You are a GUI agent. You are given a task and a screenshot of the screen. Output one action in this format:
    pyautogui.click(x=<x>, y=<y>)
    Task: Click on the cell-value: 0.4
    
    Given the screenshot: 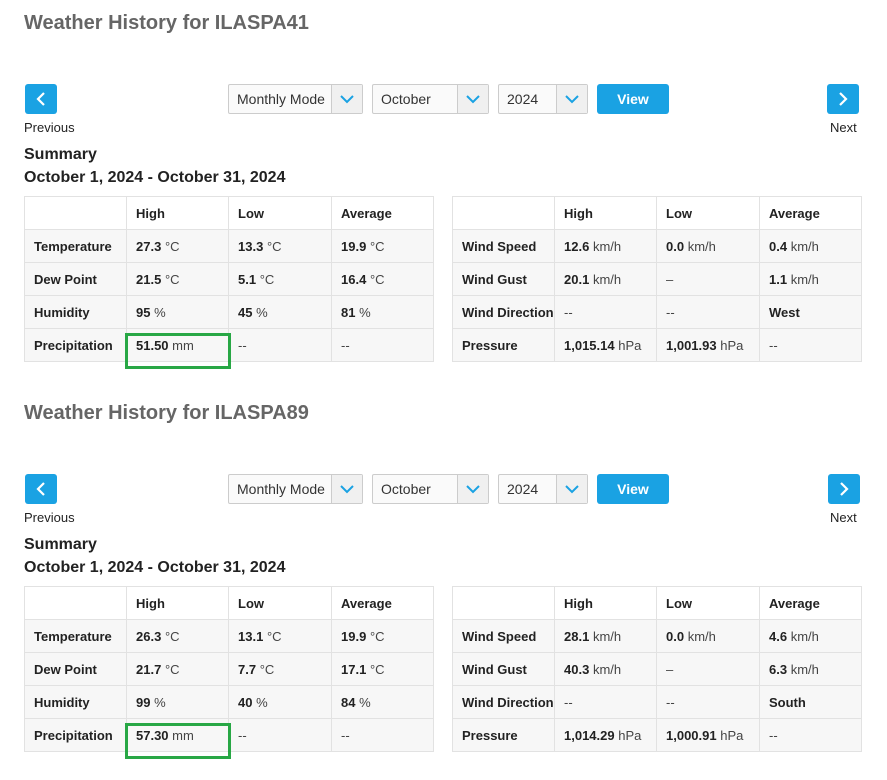 What is the action you would take?
    pyautogui.click(x=778, y=246)
    